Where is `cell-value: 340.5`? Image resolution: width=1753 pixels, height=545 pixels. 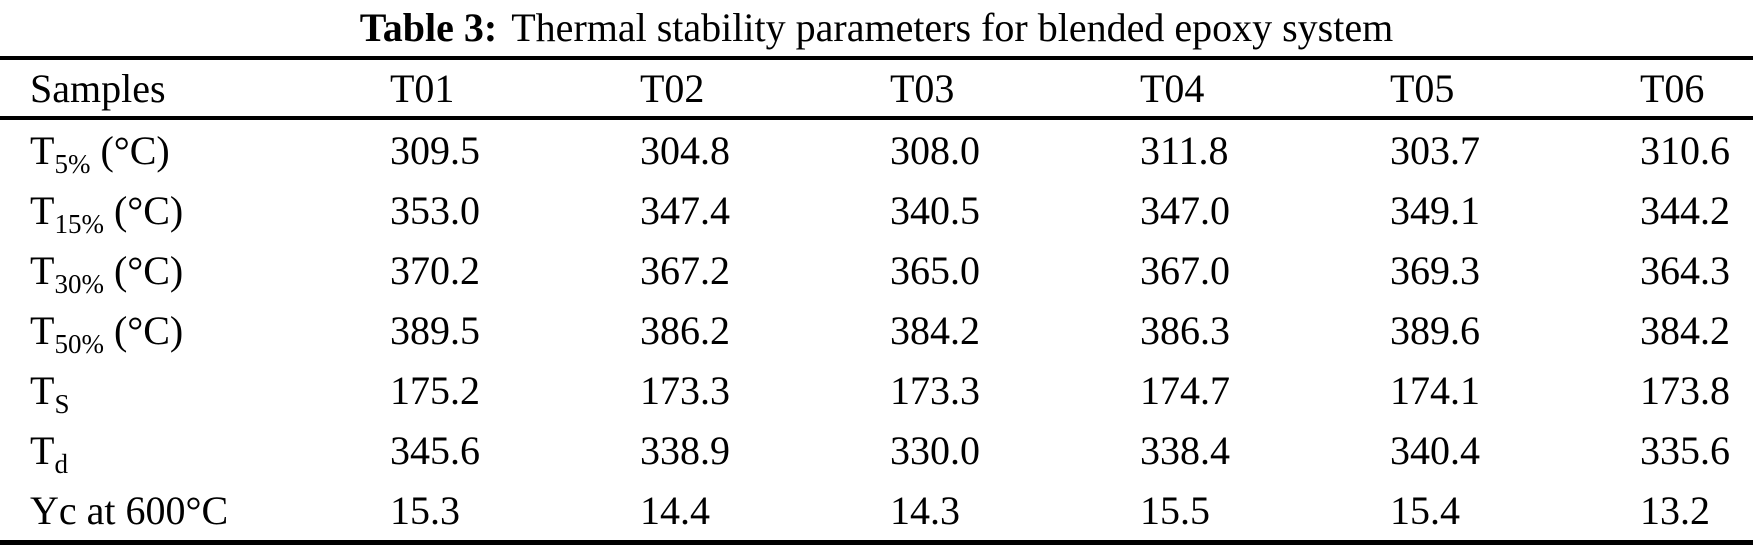 cell-value: 340.5 is located at coordinates (935, 210).